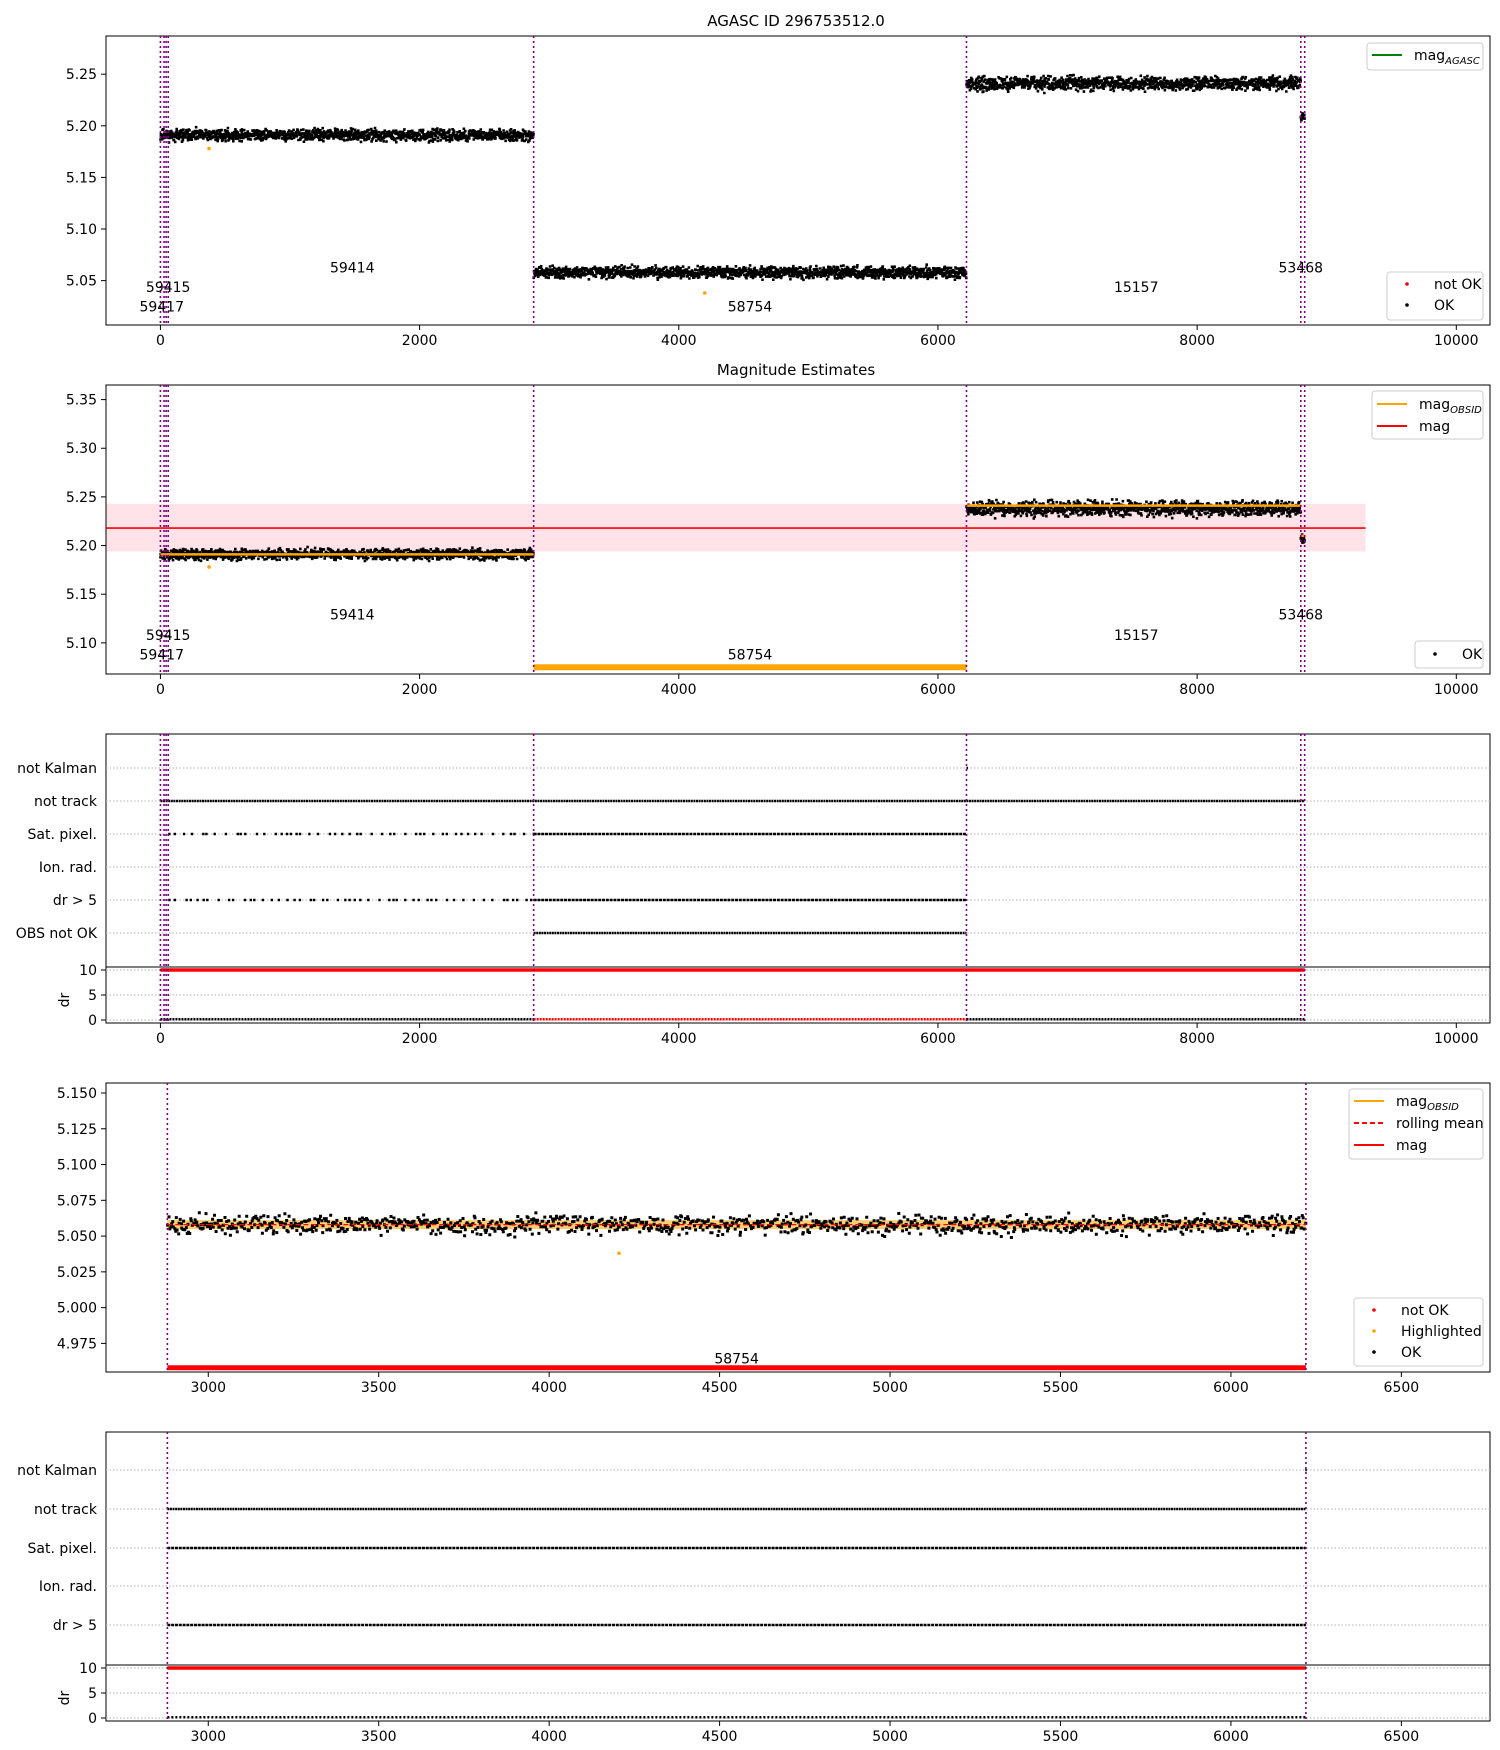 The height and width of the screenshot is (1750, 1500). What do you see at coordinates (1374, 1331) in the screenshot?
I see `legend-highlighted-marker` at bounding box center [1374, 1331].